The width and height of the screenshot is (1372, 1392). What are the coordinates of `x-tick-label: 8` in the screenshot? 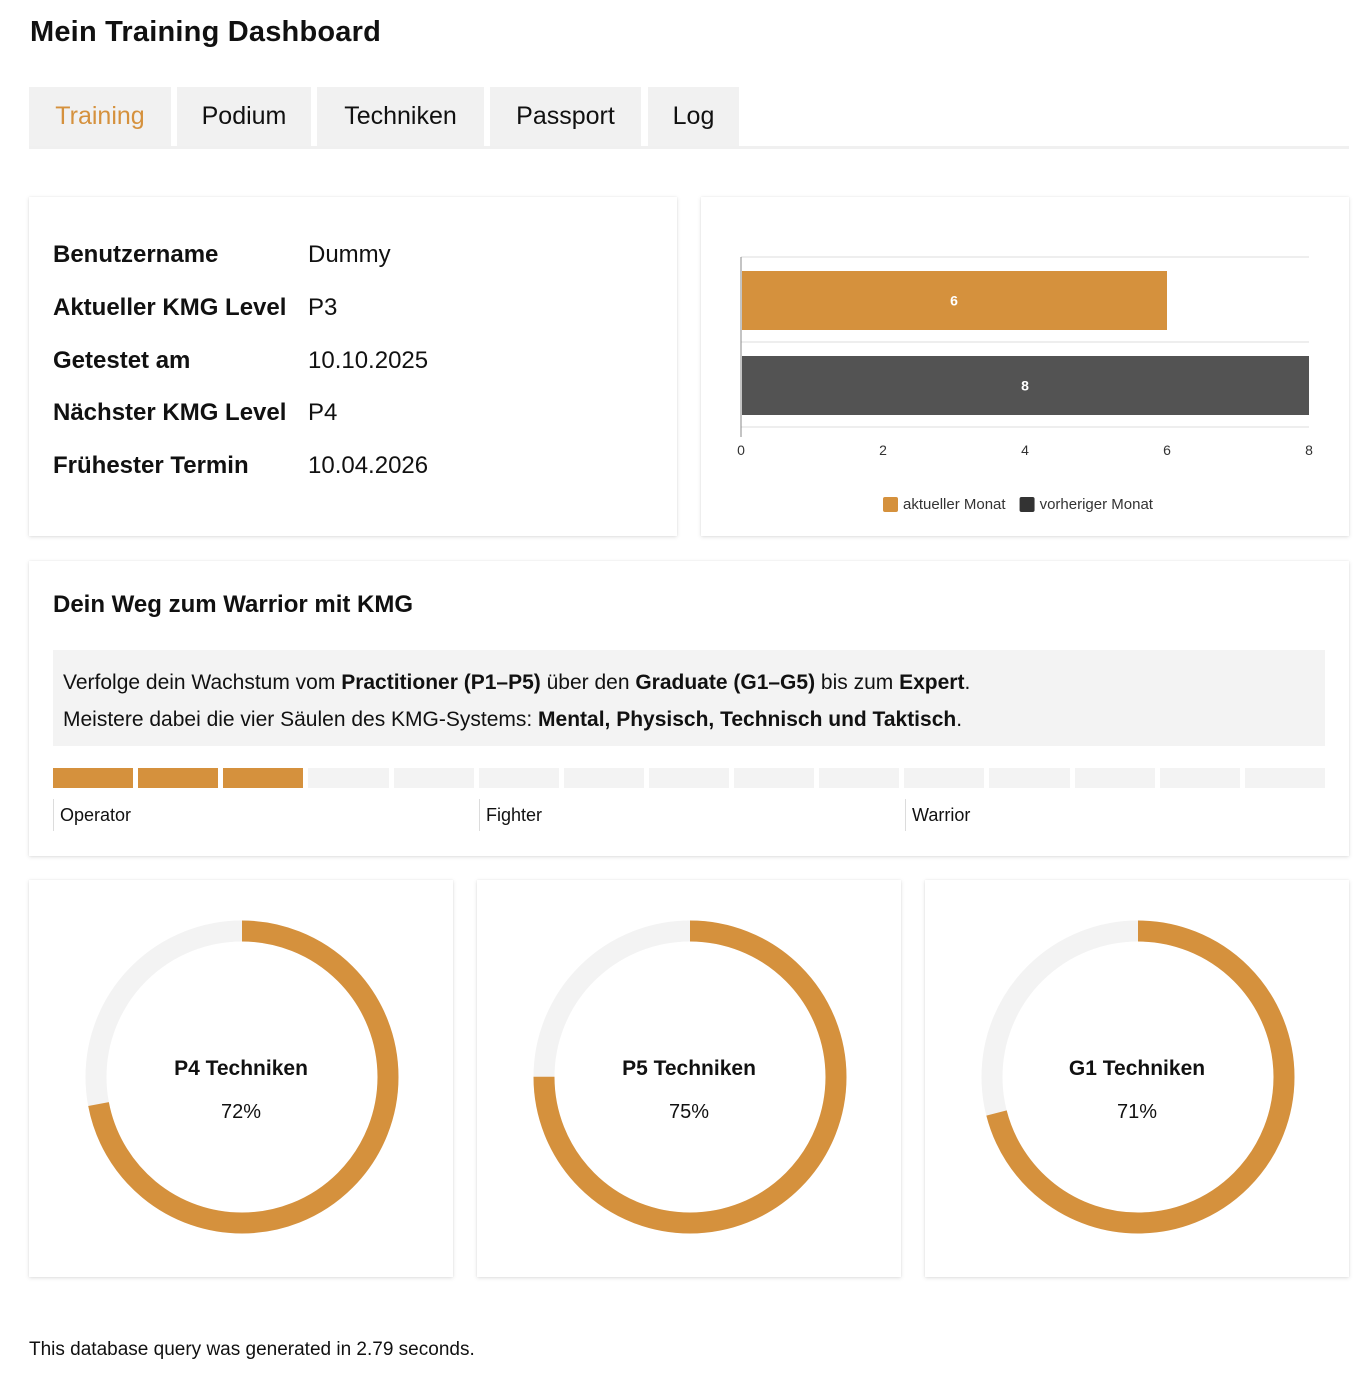 It's located at (1309, 450).